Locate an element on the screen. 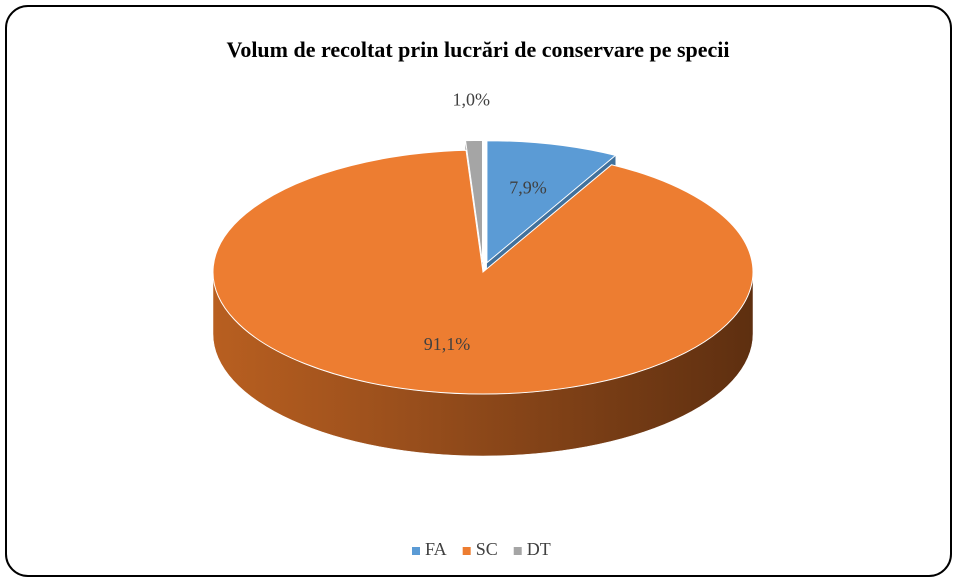 The image size is (957, 582). legend-label: DT is located at coordinates (539, 549).